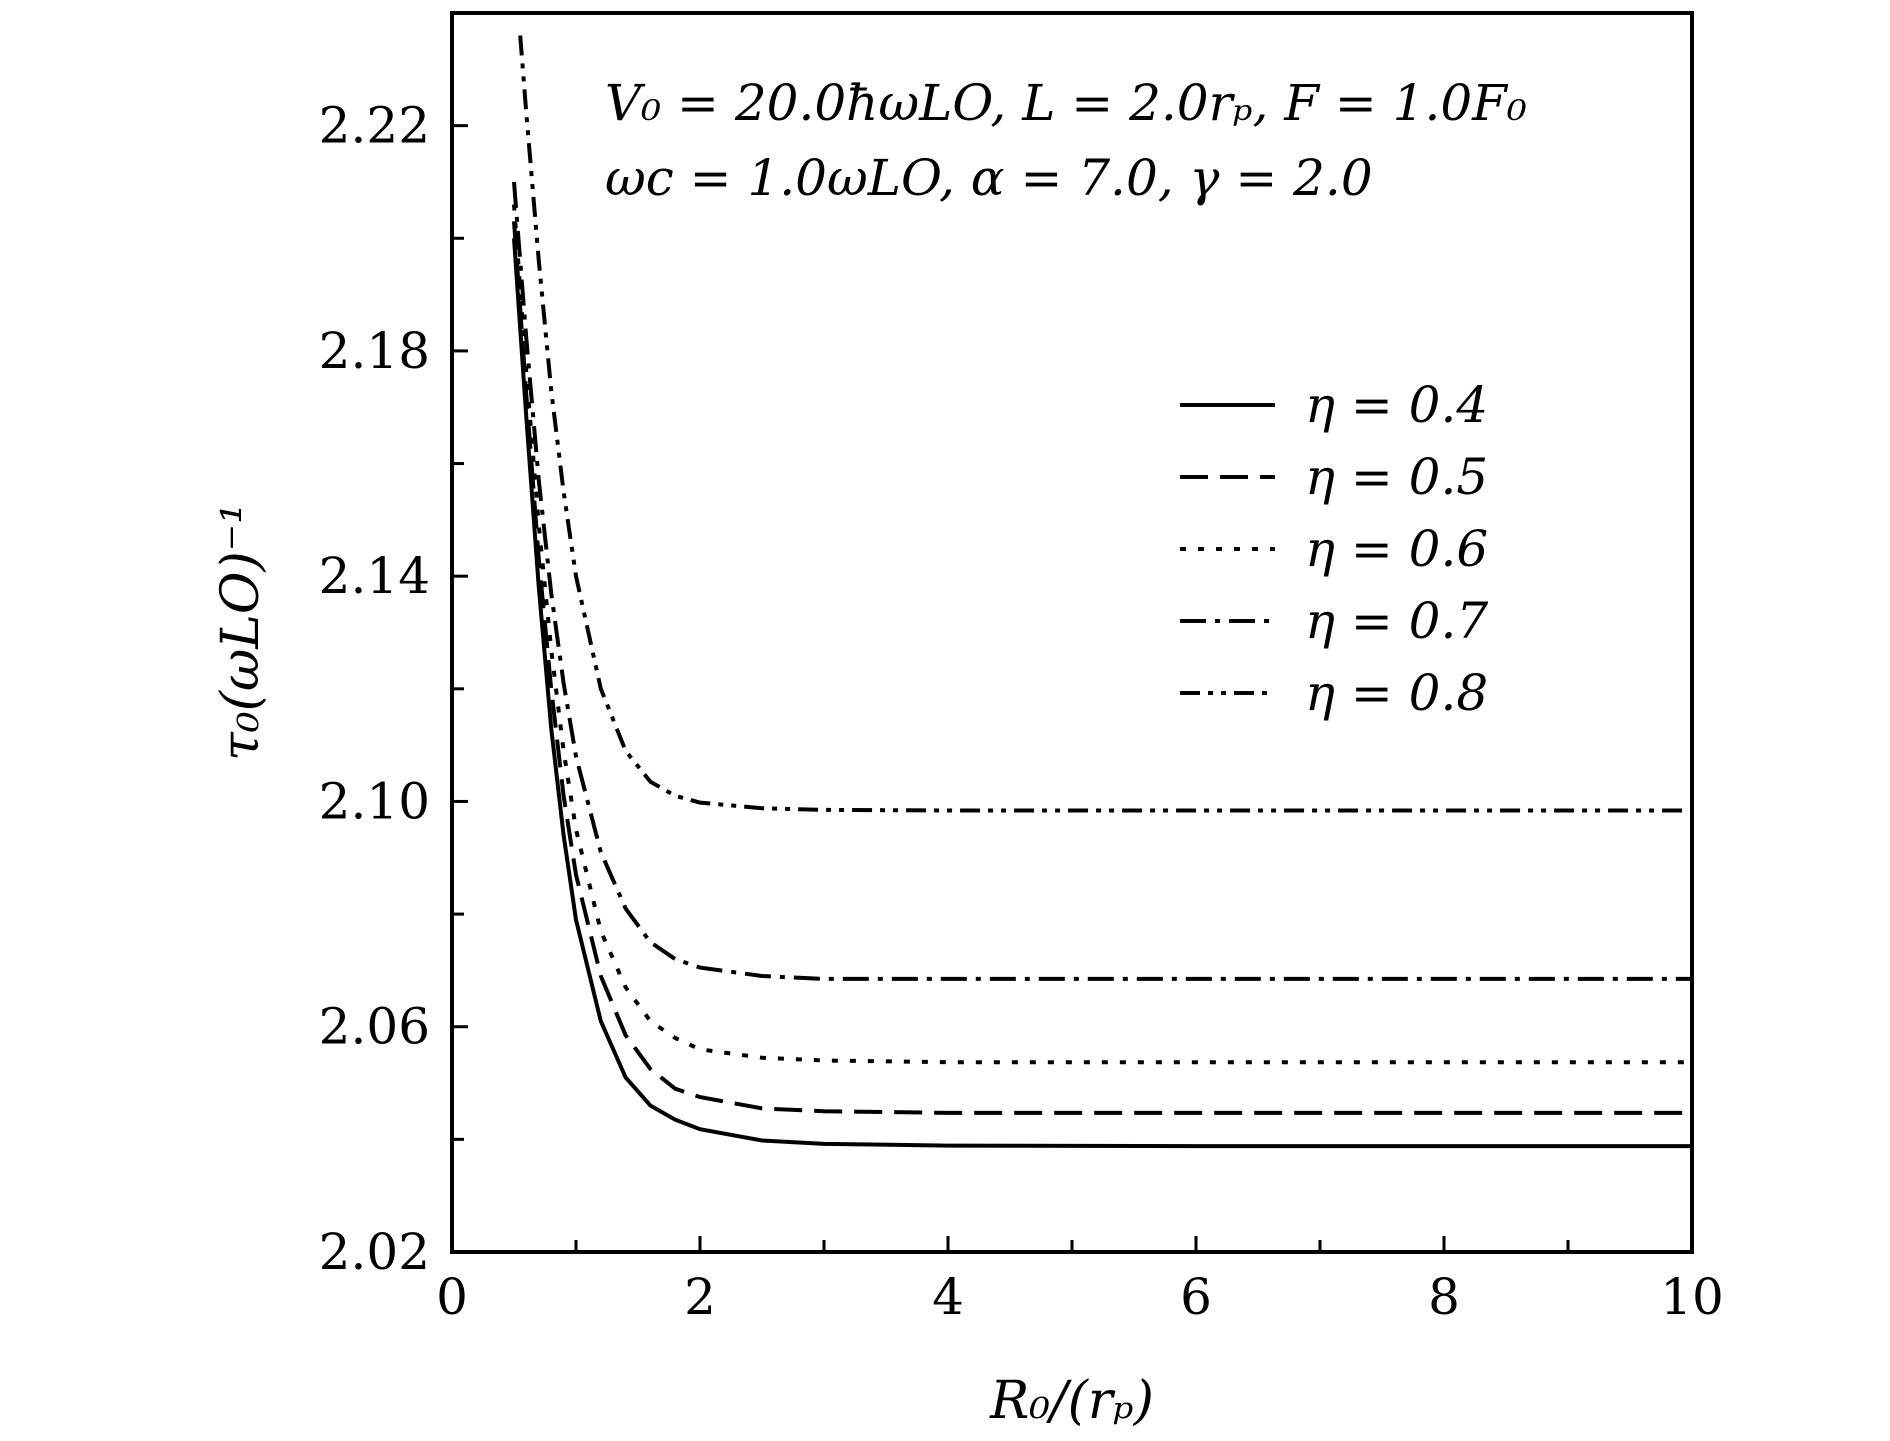 This screenshot has width=1890, height=1441. Describe the element at coordinates (1080, 1281) in the screenshot. I see `x-axis-ticks: 0 2 4 6 8 10` at that location.